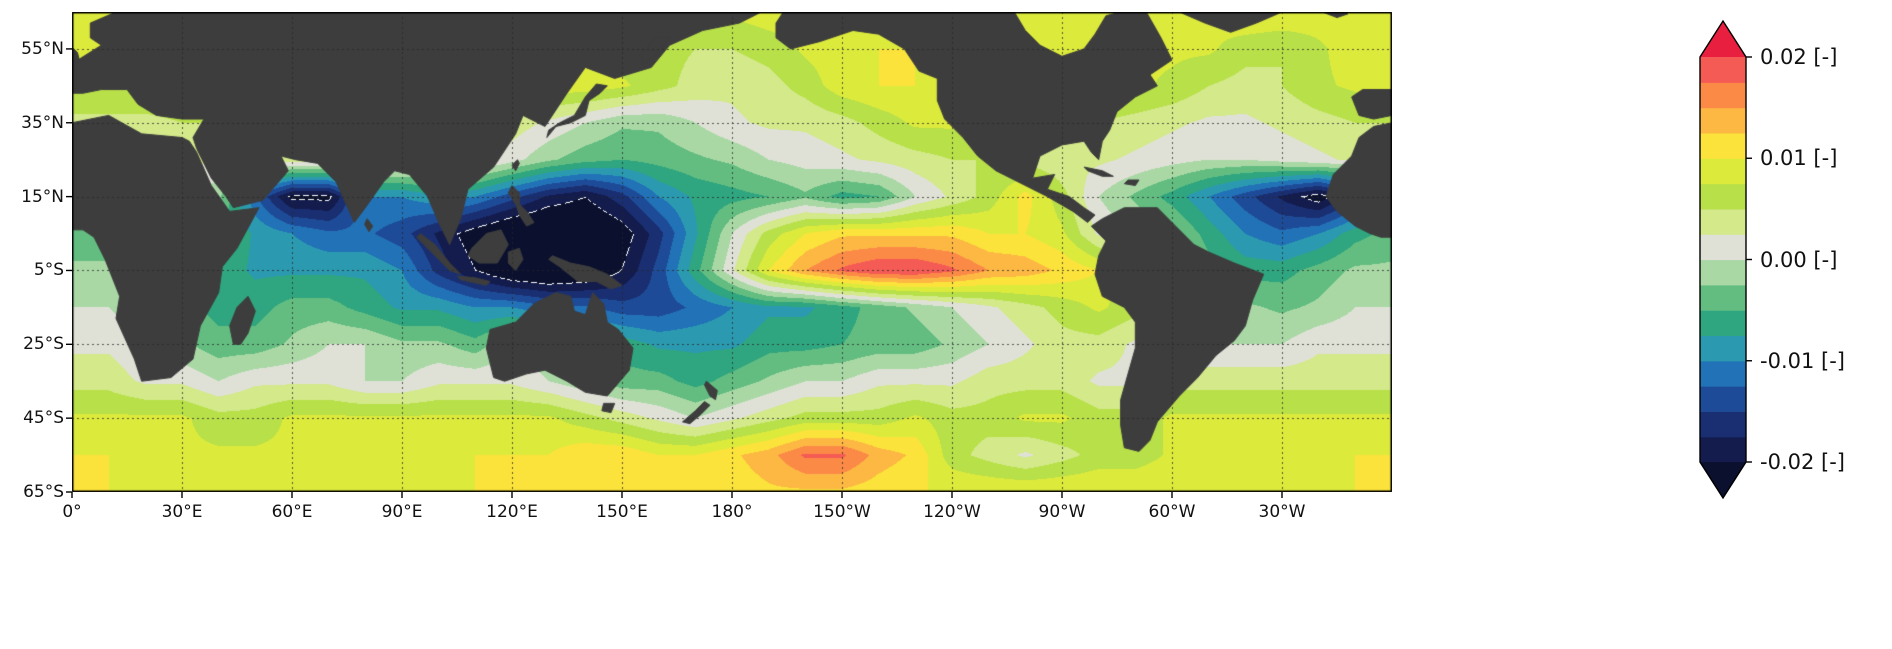 The height and width of the screenshot is (649, 1892). Describe the element at coordinates (43, 418) in the screenshot. I see `y-tick-label: 45°S` at that location.